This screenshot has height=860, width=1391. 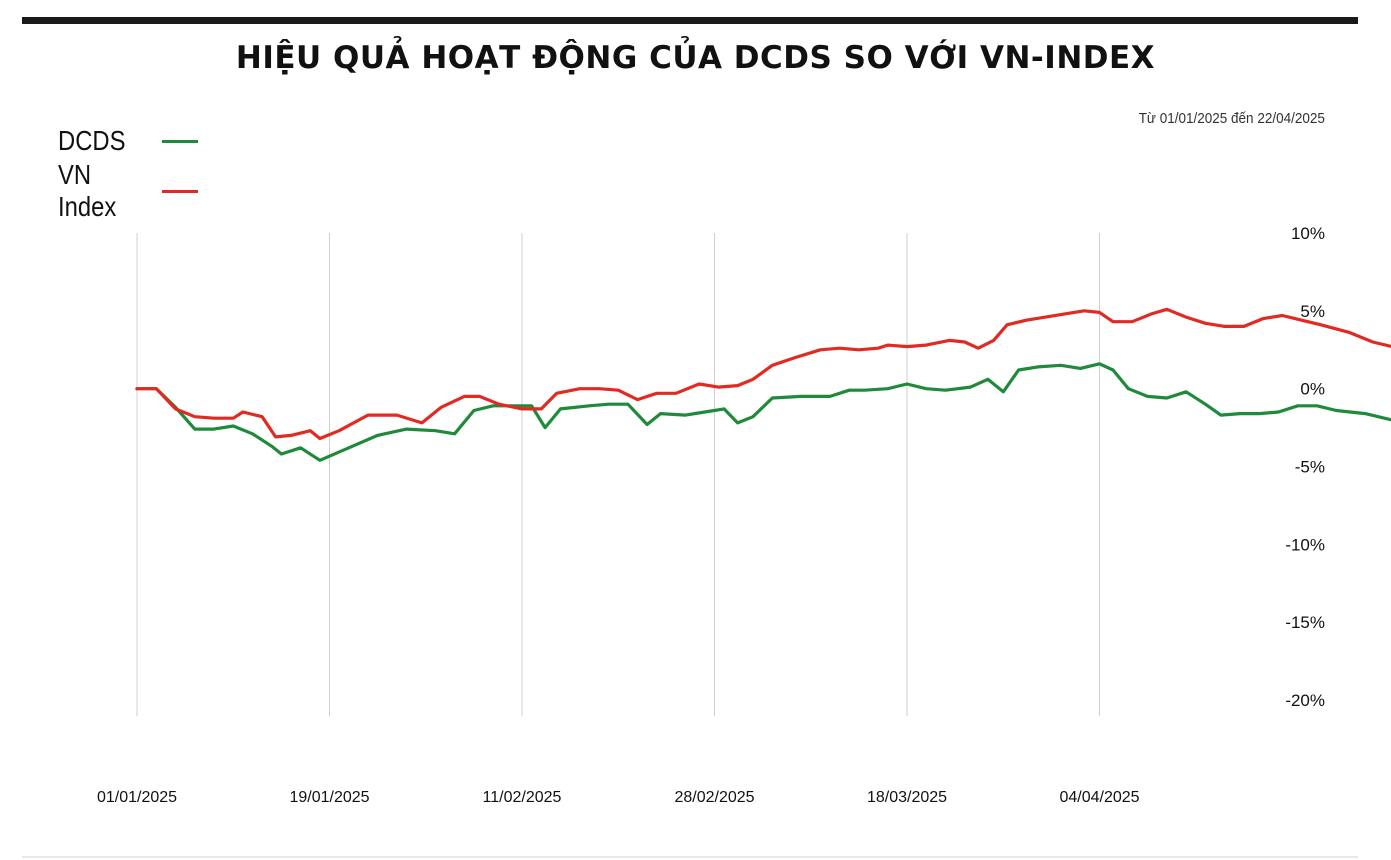 What do you see at coordinates (714, 797) in the screenshot?
I see `x-tick-label: 28/02/2025` at bounding box center [714, 797].